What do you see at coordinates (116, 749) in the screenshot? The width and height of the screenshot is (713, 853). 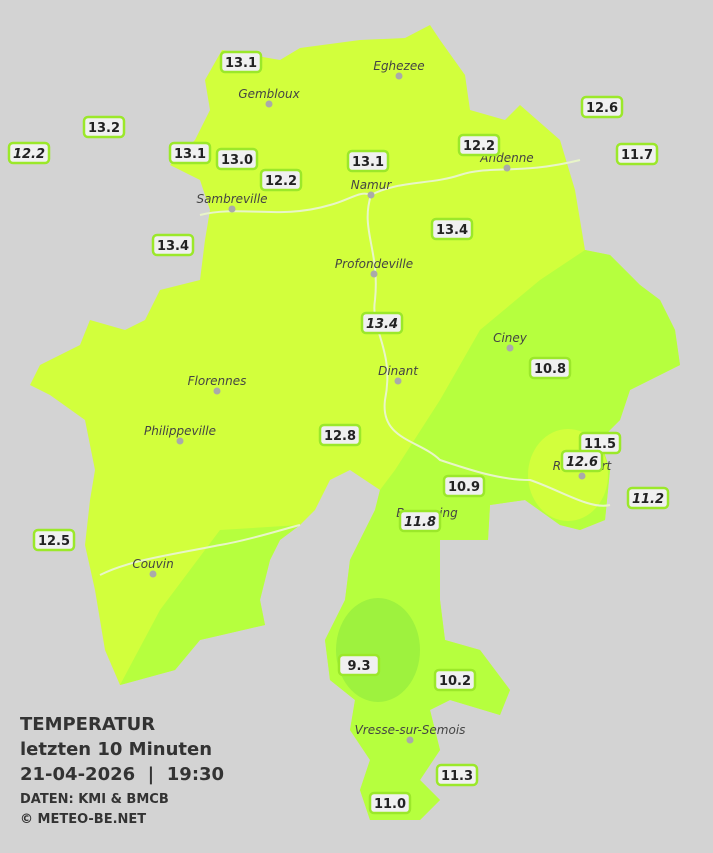 I see `subtitle: letzten 10 Minuten` at bounding box center [116, 749].